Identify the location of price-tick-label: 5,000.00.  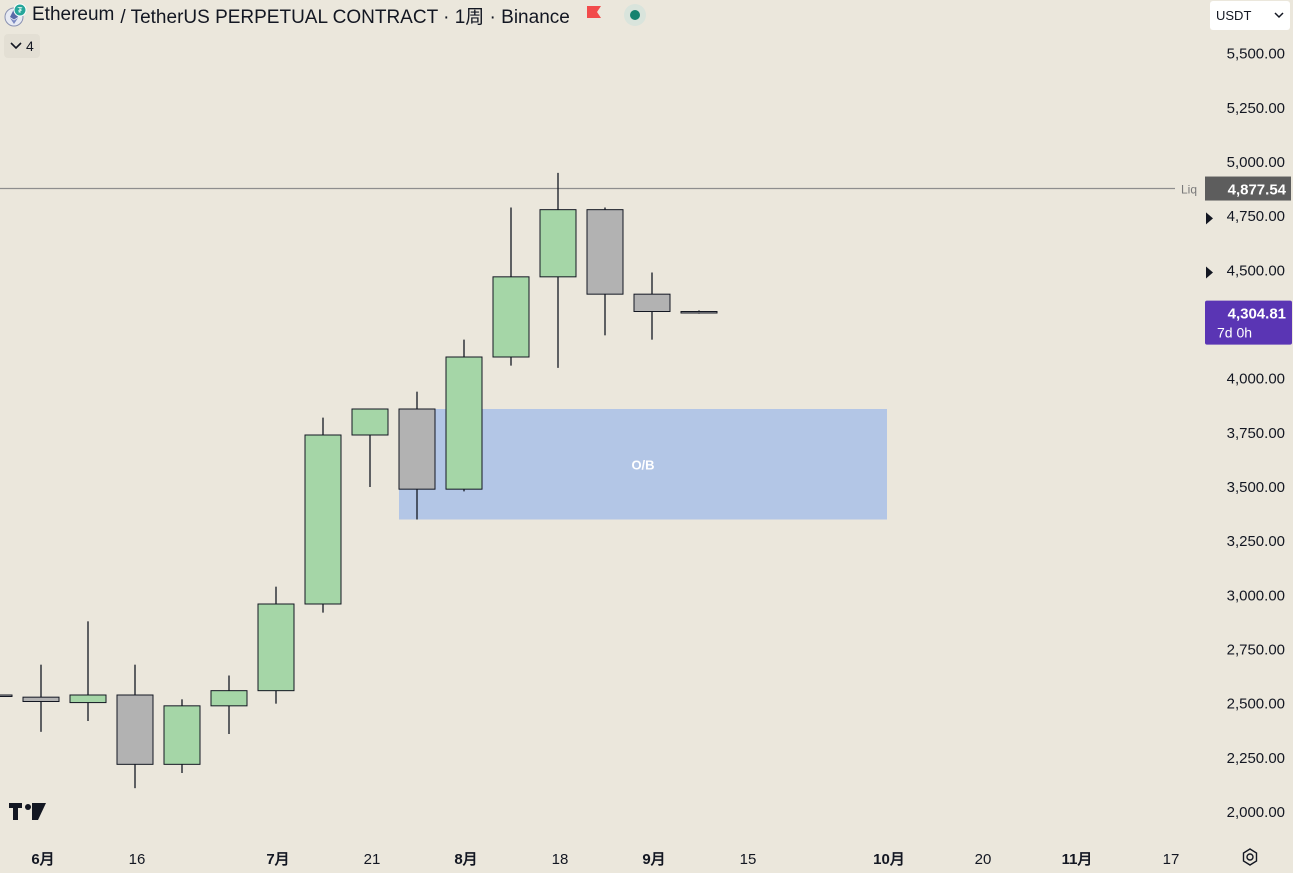
(1256, 162).